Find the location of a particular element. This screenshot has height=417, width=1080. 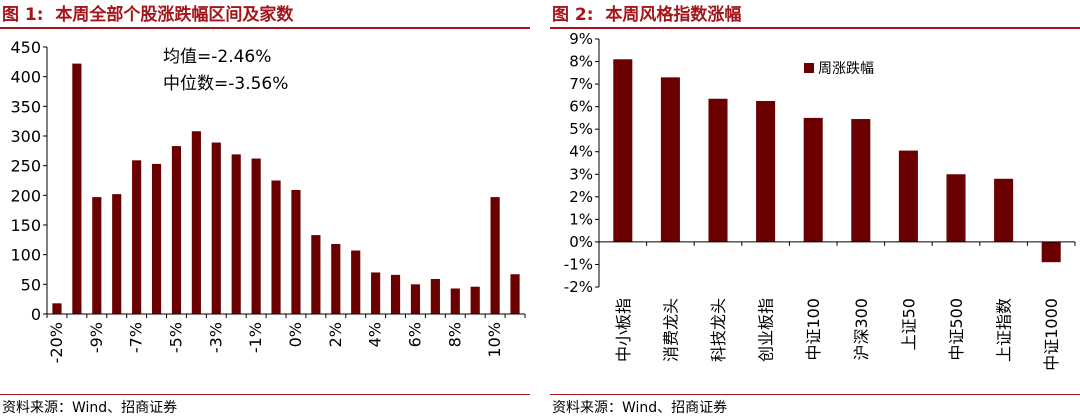

y-tick-label: 9% is located at coordinates (581, 39).